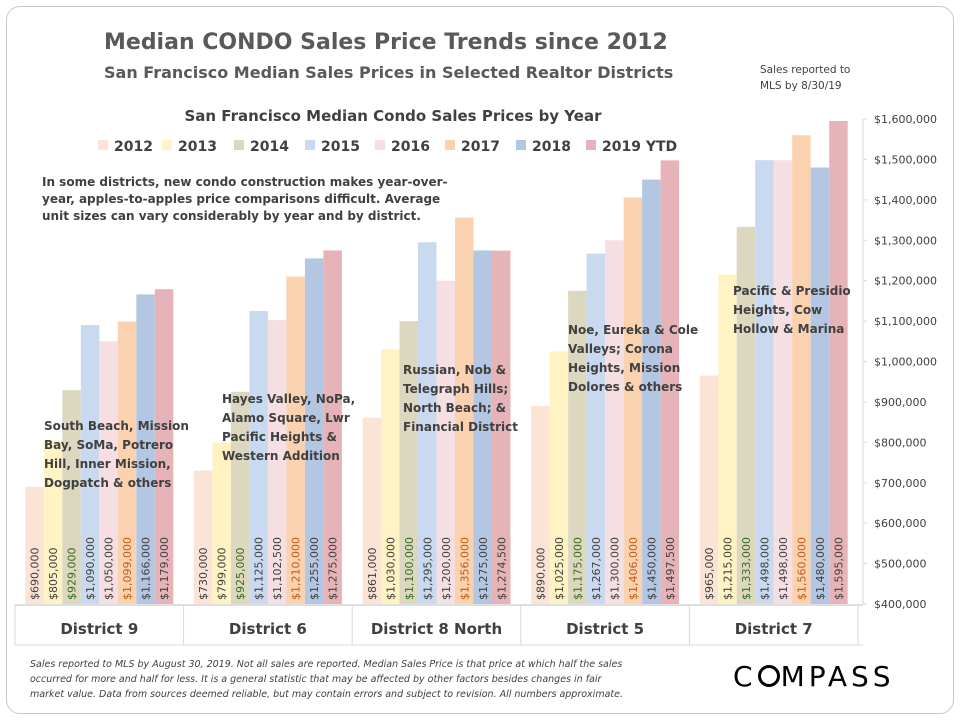 The image size is (960, 720). I want to click on bar-value-label: $1,166,000, so click(146, 568).